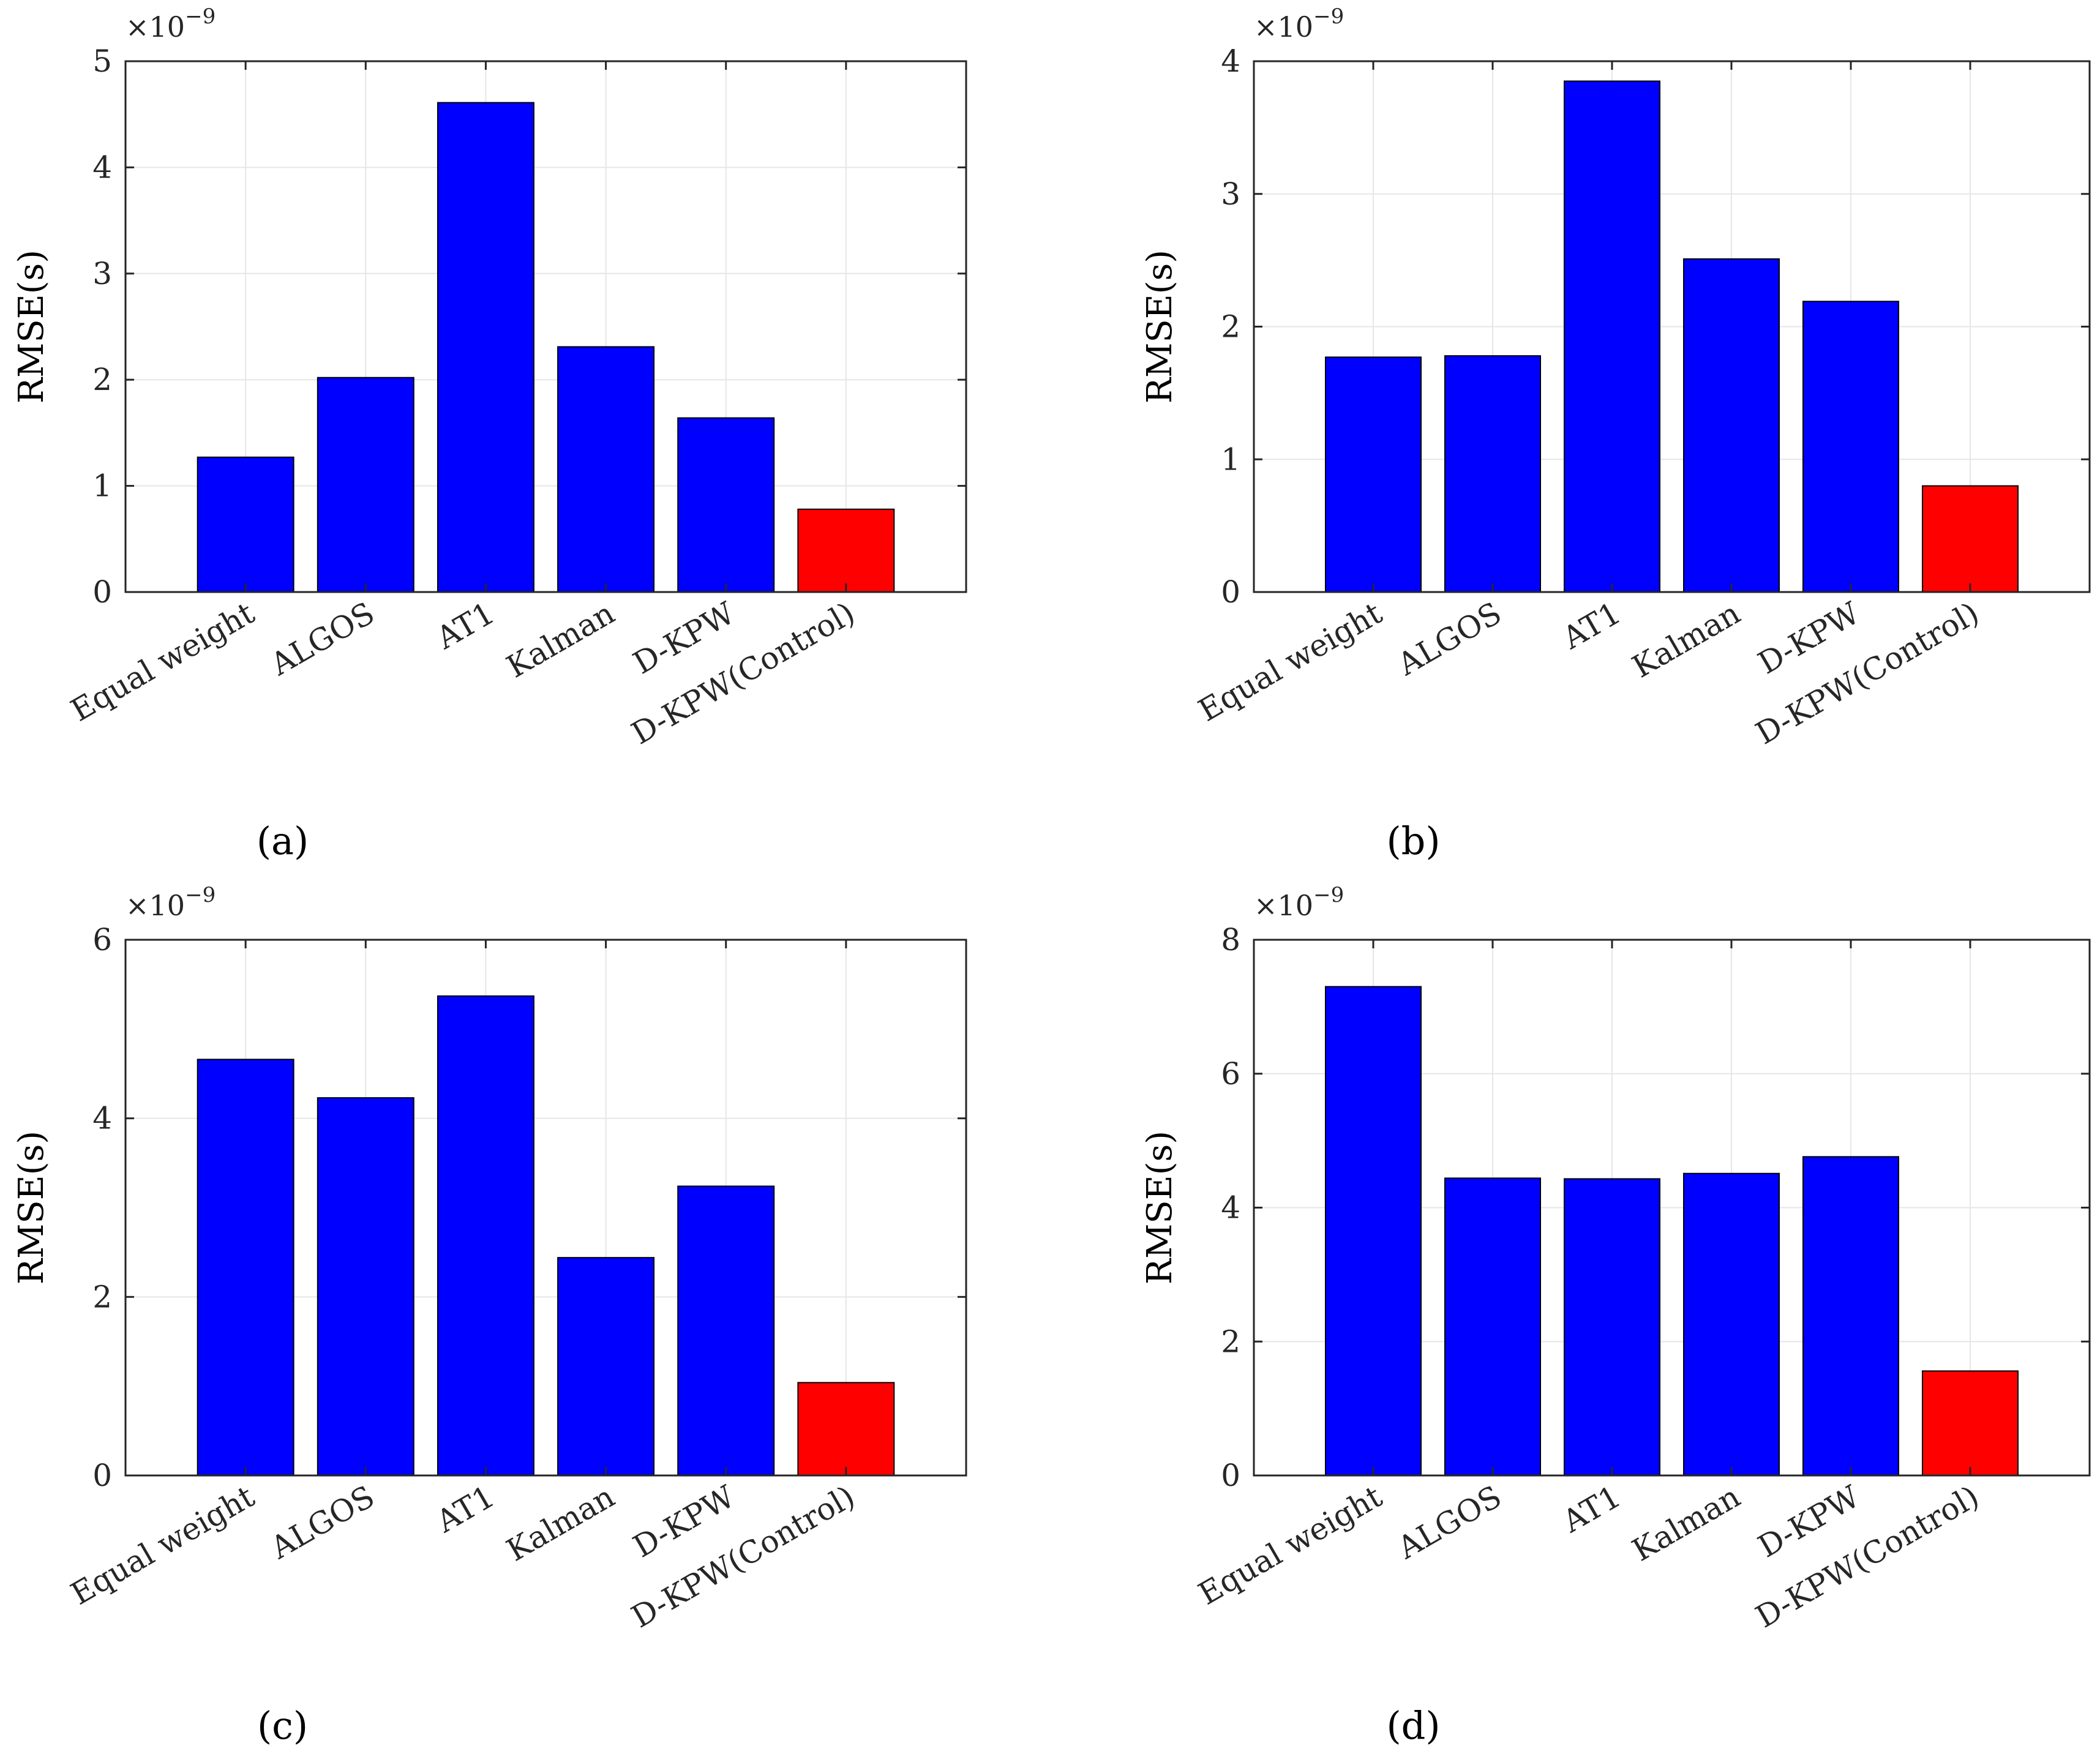 The image size is (2100, 1762). I want to click on panel-label: (d), so click(1413, 1725).